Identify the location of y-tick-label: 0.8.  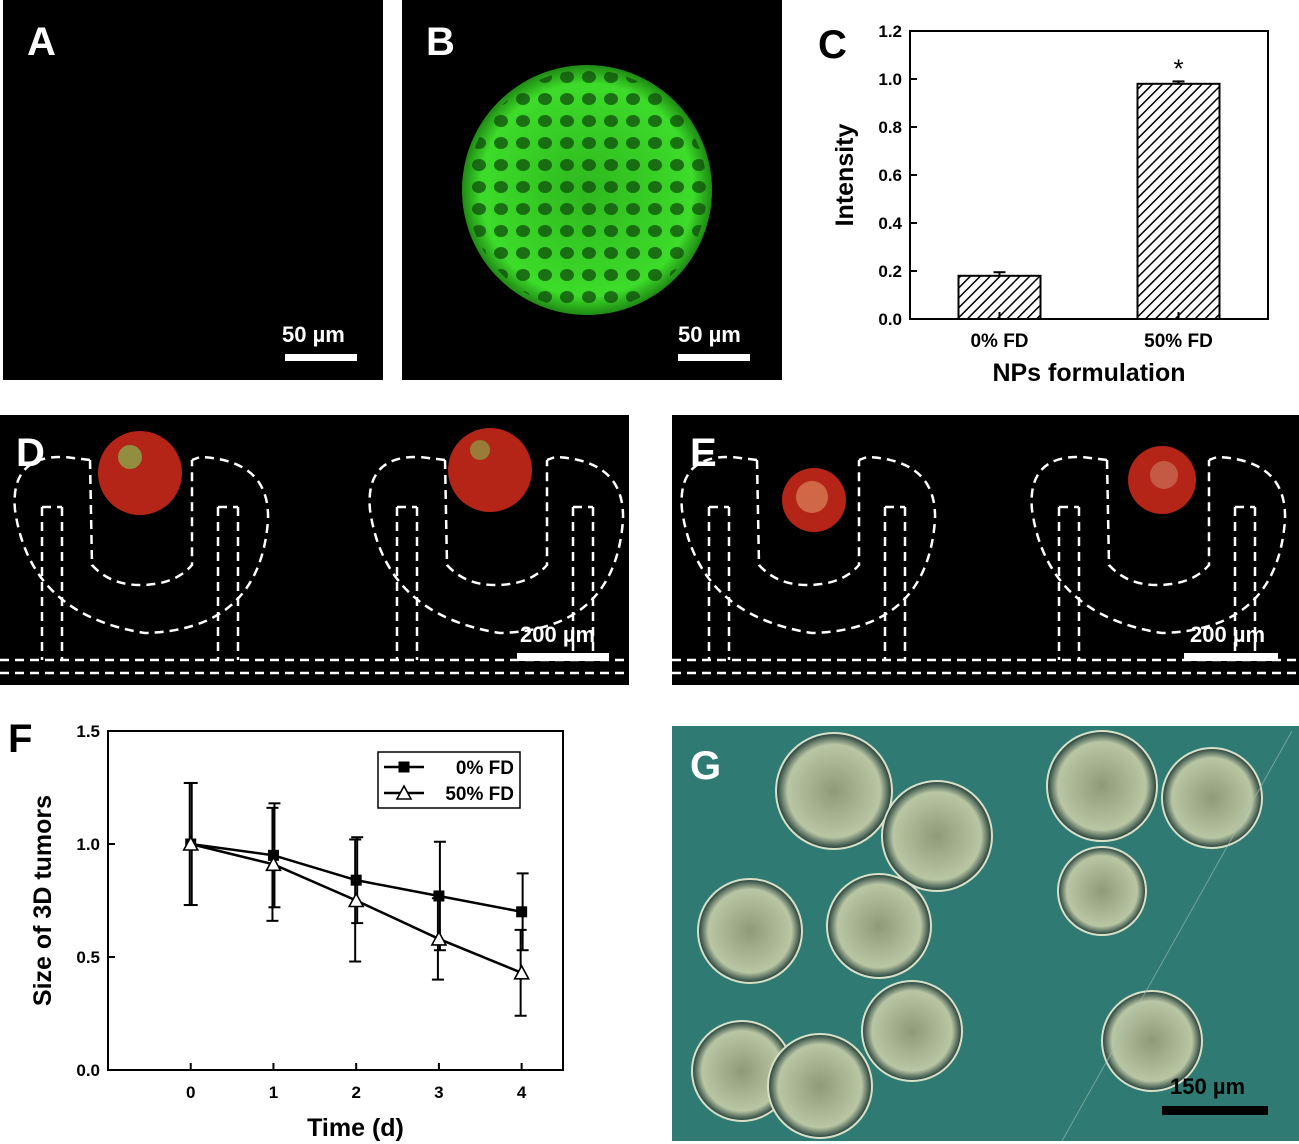
(890, 127).